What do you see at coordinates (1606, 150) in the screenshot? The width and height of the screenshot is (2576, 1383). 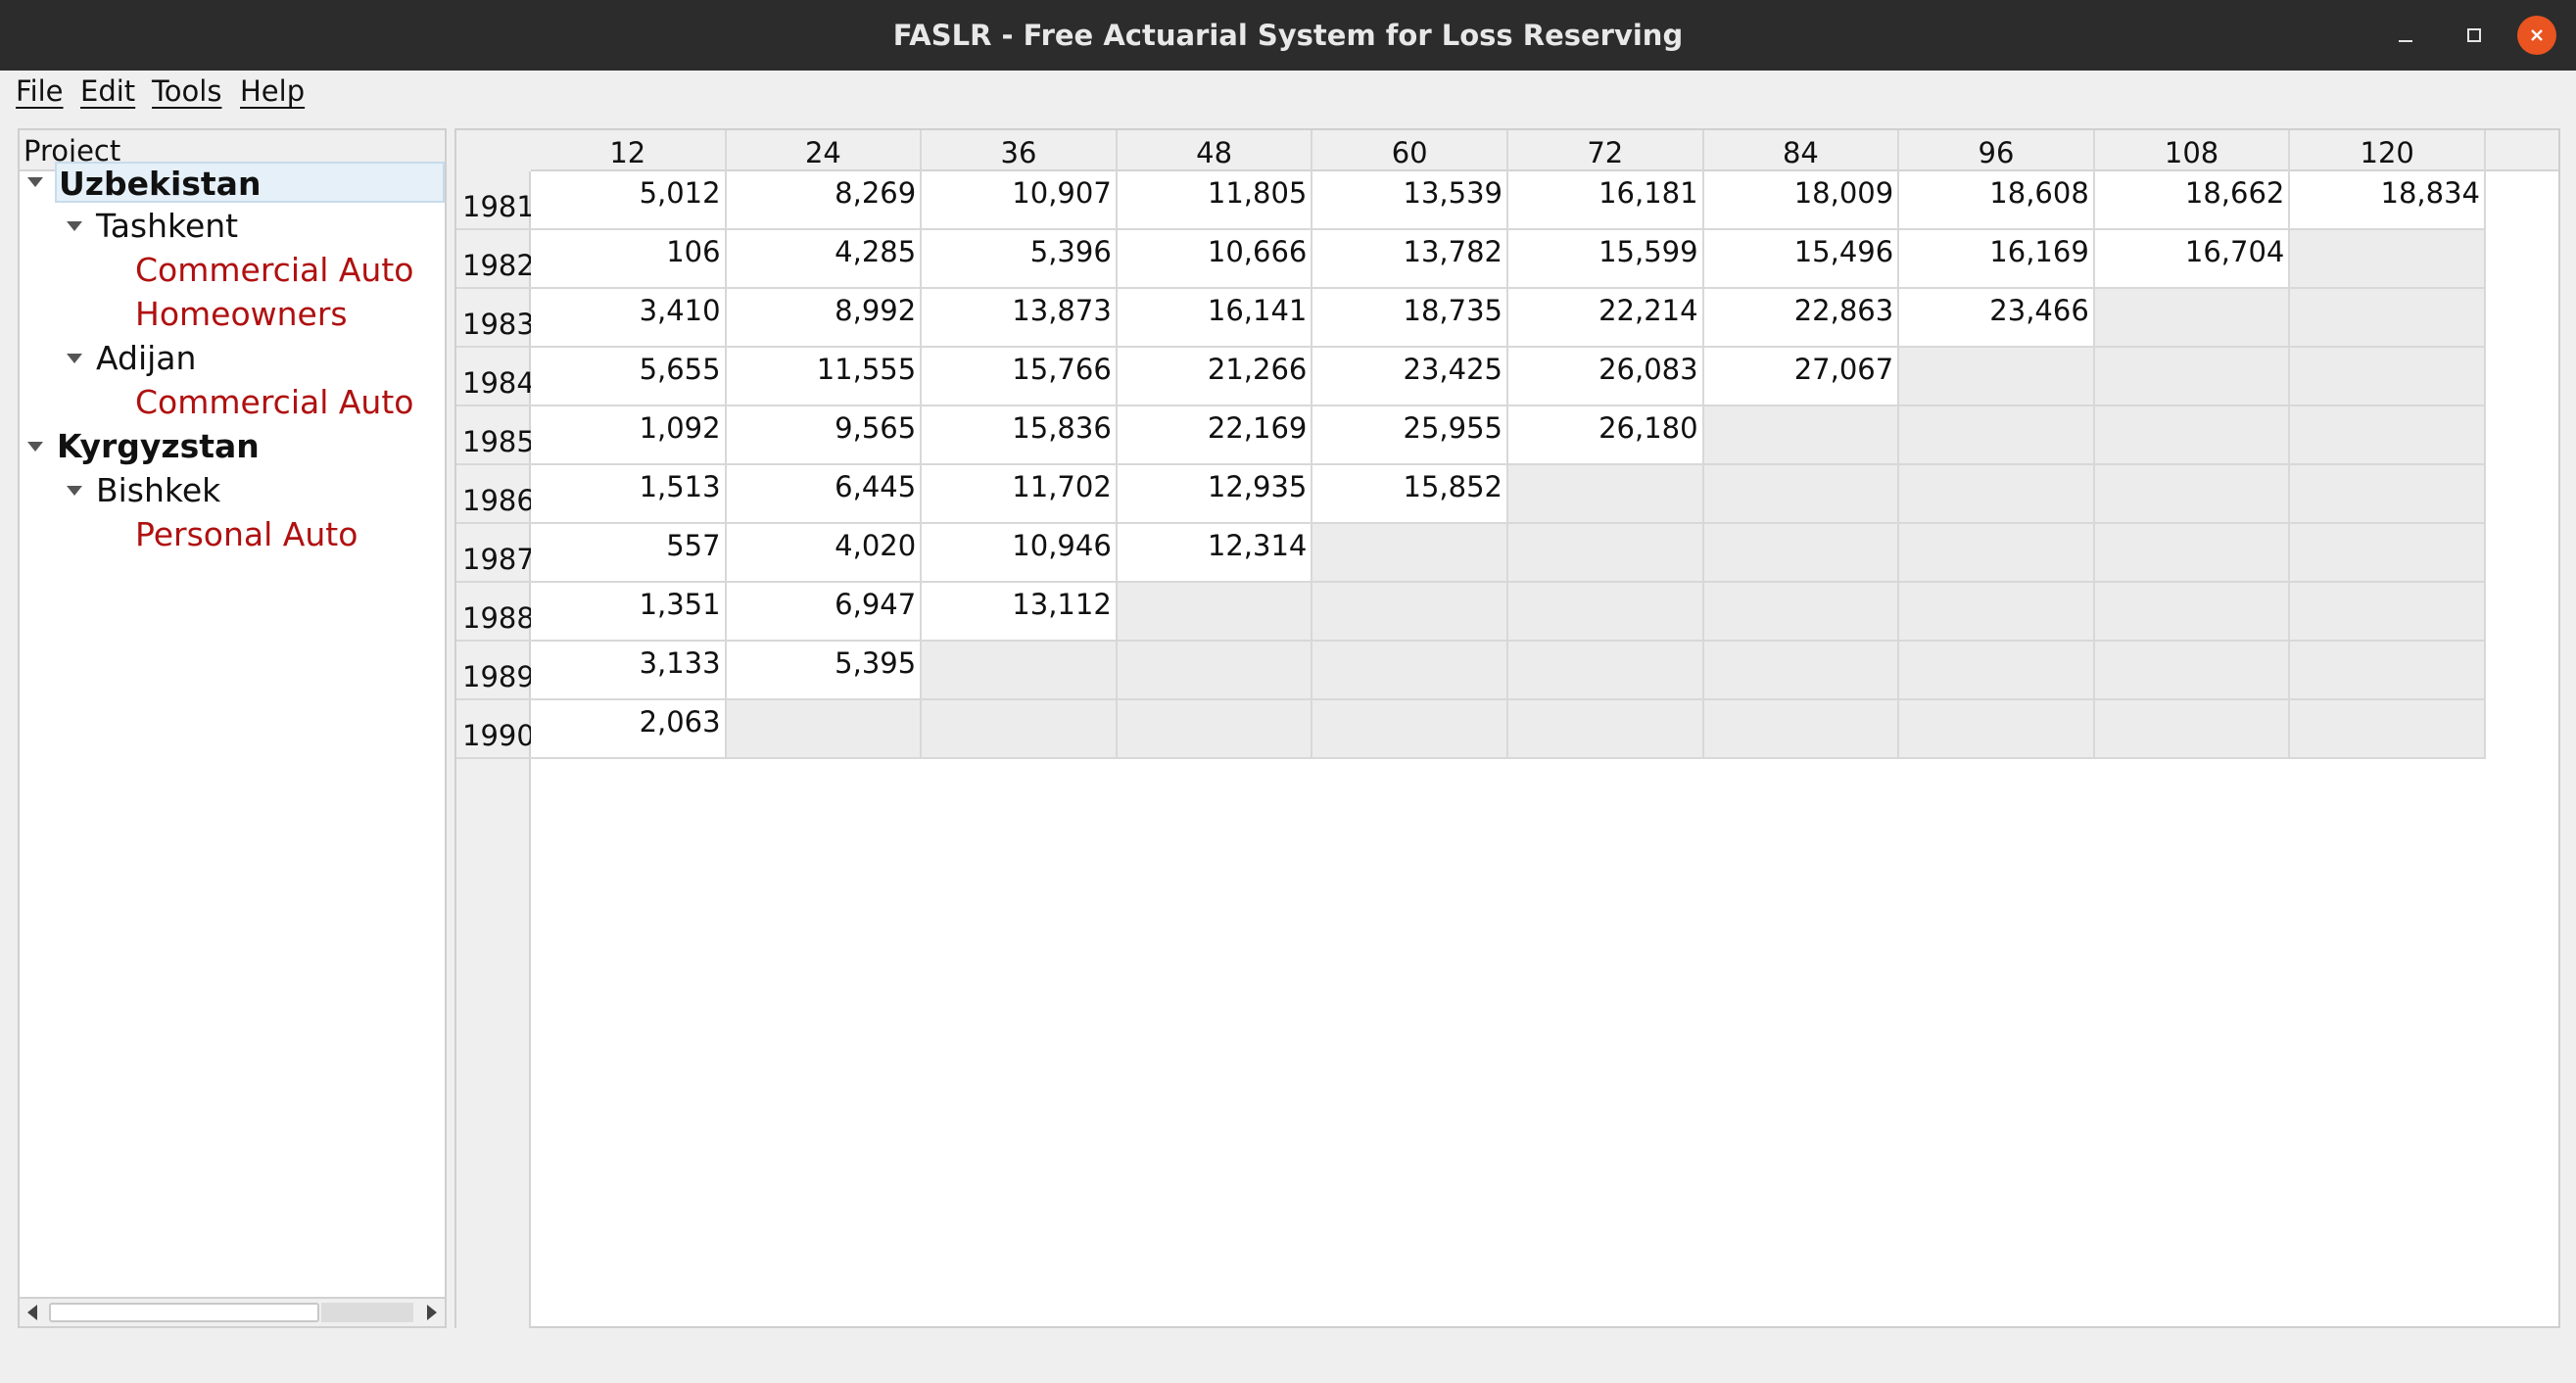 I see `column-header: 72` at bounding box center [1606, 150].